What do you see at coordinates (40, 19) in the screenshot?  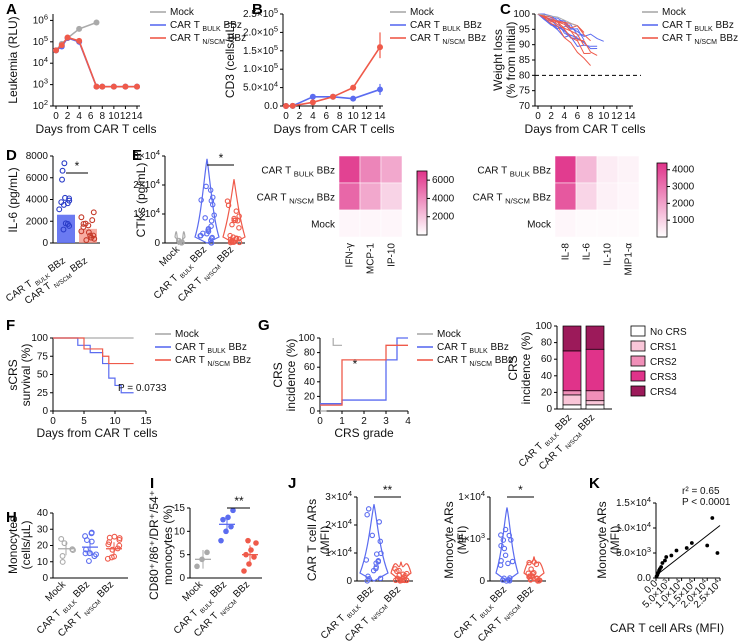 I see `panel-a-ytick-label: 10⁶` at bounding box center [40, 19].